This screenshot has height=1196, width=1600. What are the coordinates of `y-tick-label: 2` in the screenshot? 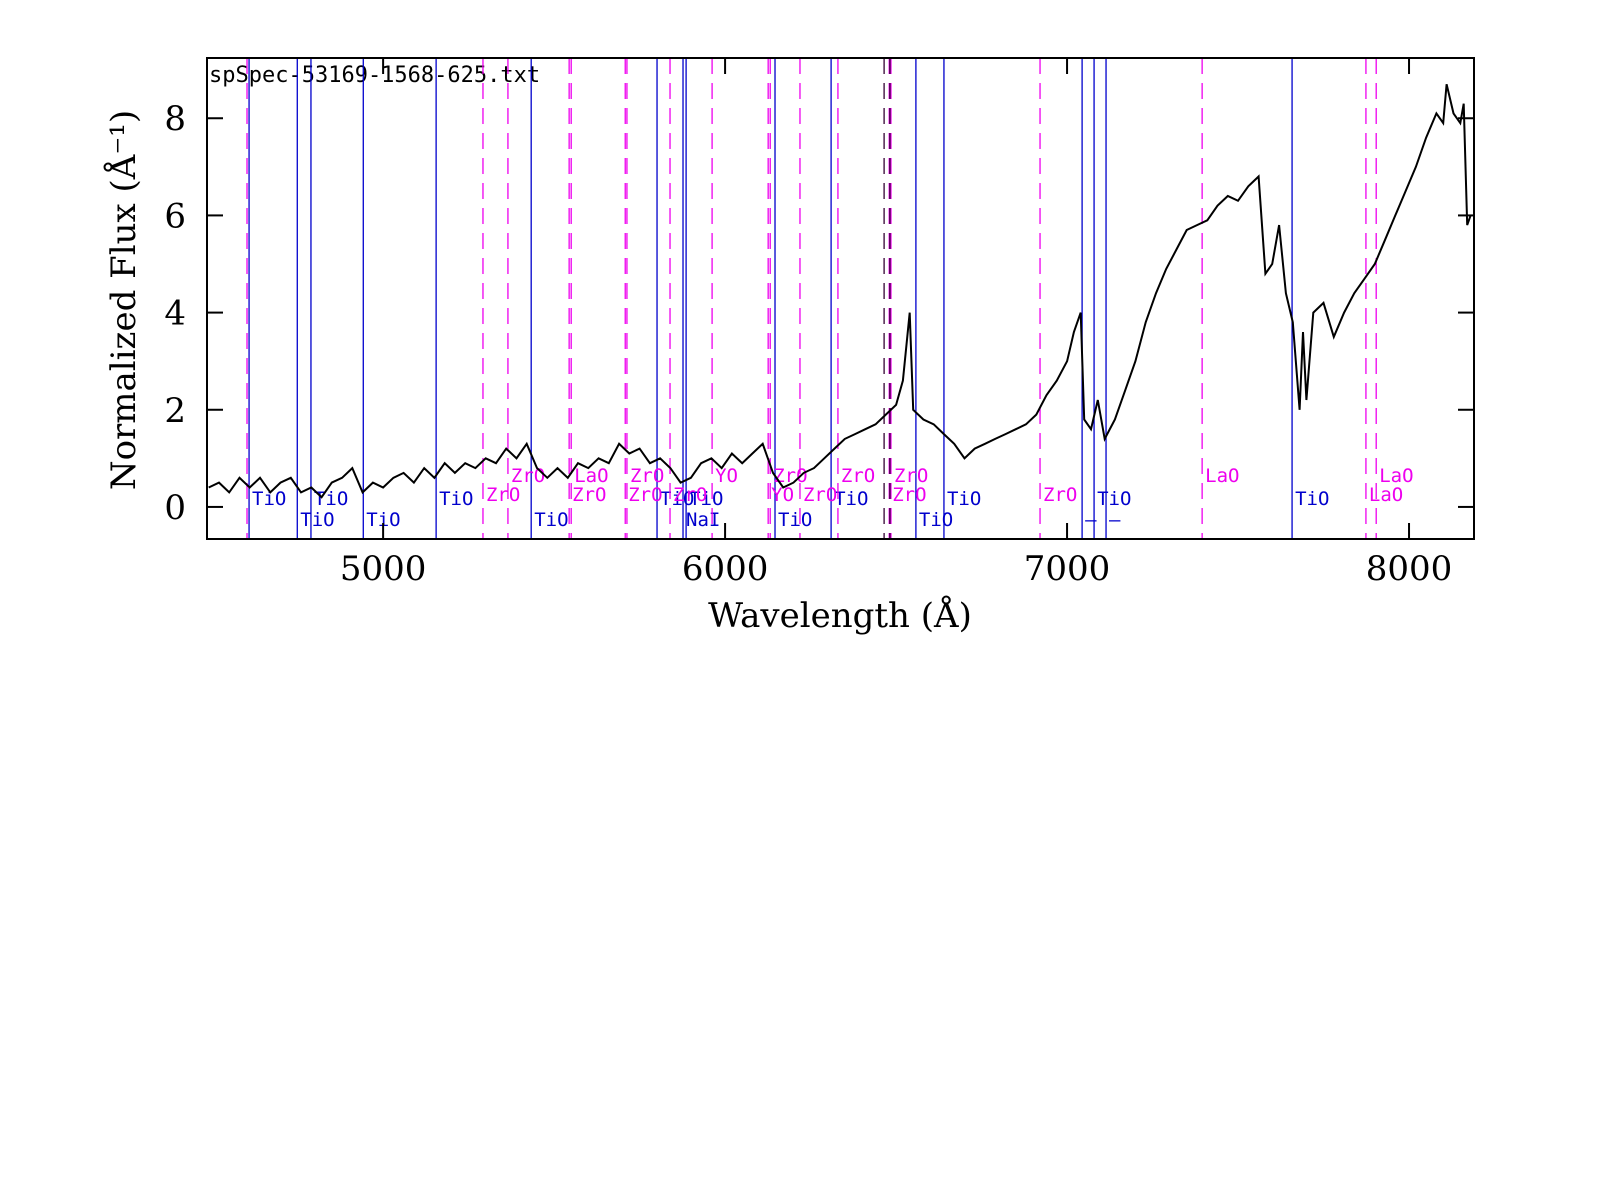 It's located at (175, 411).